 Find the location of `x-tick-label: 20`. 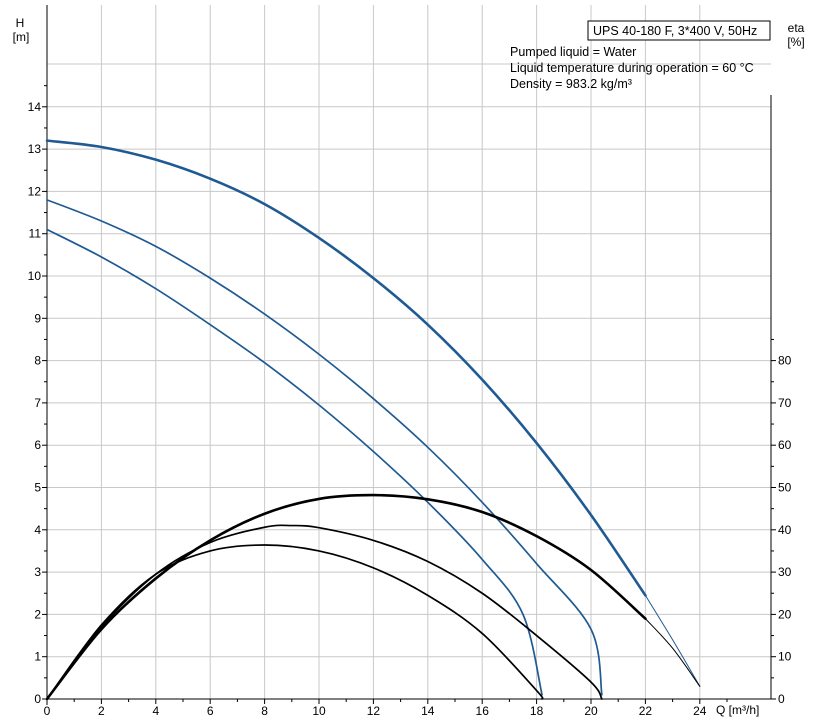

x-tick-label: 20 is located at coordinates (591, 711).